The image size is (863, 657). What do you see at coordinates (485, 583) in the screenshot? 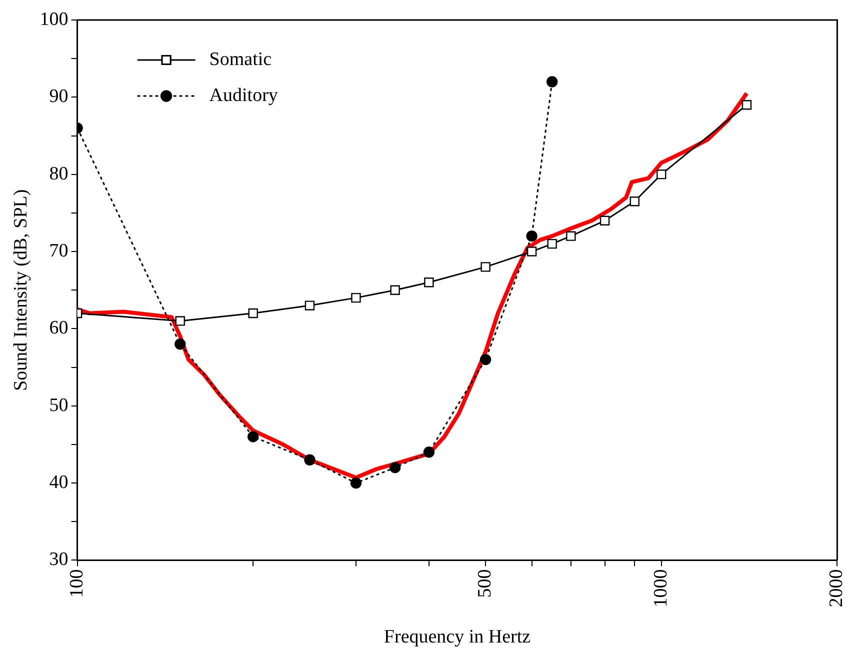
I see `x-tick-label: 500` at bounding box center [485, 583].